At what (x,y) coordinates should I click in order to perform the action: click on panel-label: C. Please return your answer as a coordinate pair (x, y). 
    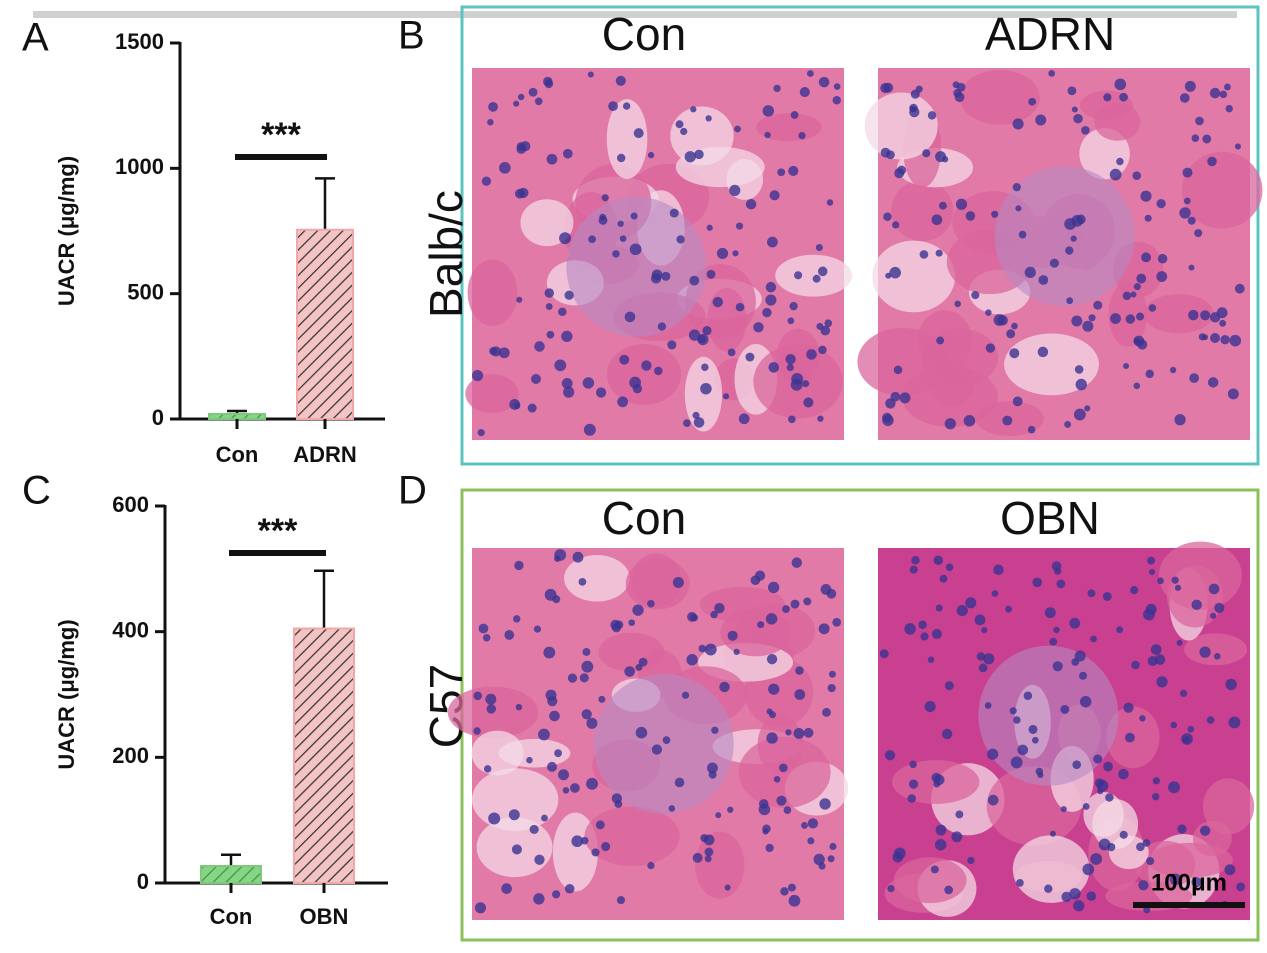
    Looking at the image, I should click on (36, 491).